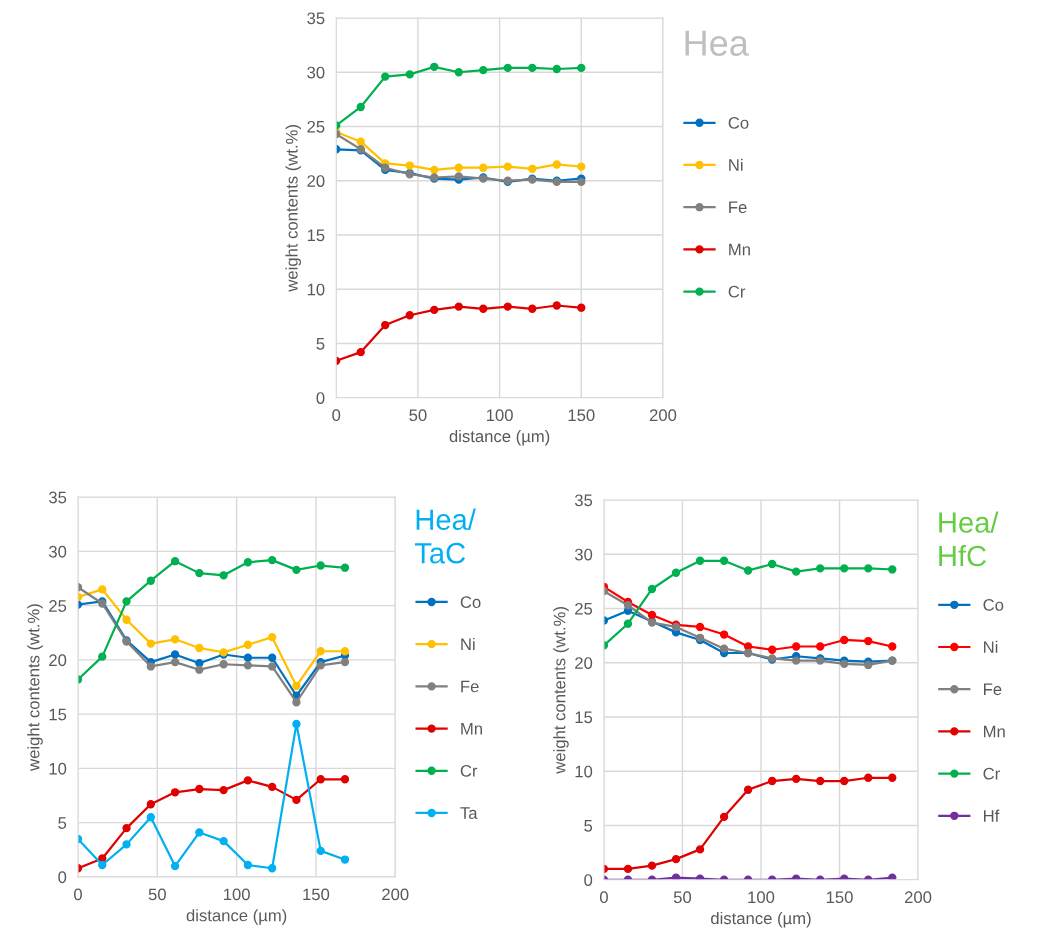  What do you see at coordinates (717, 43) in the screenshot?
I see `chart-title: Hea` at bounding box center [717, 43].